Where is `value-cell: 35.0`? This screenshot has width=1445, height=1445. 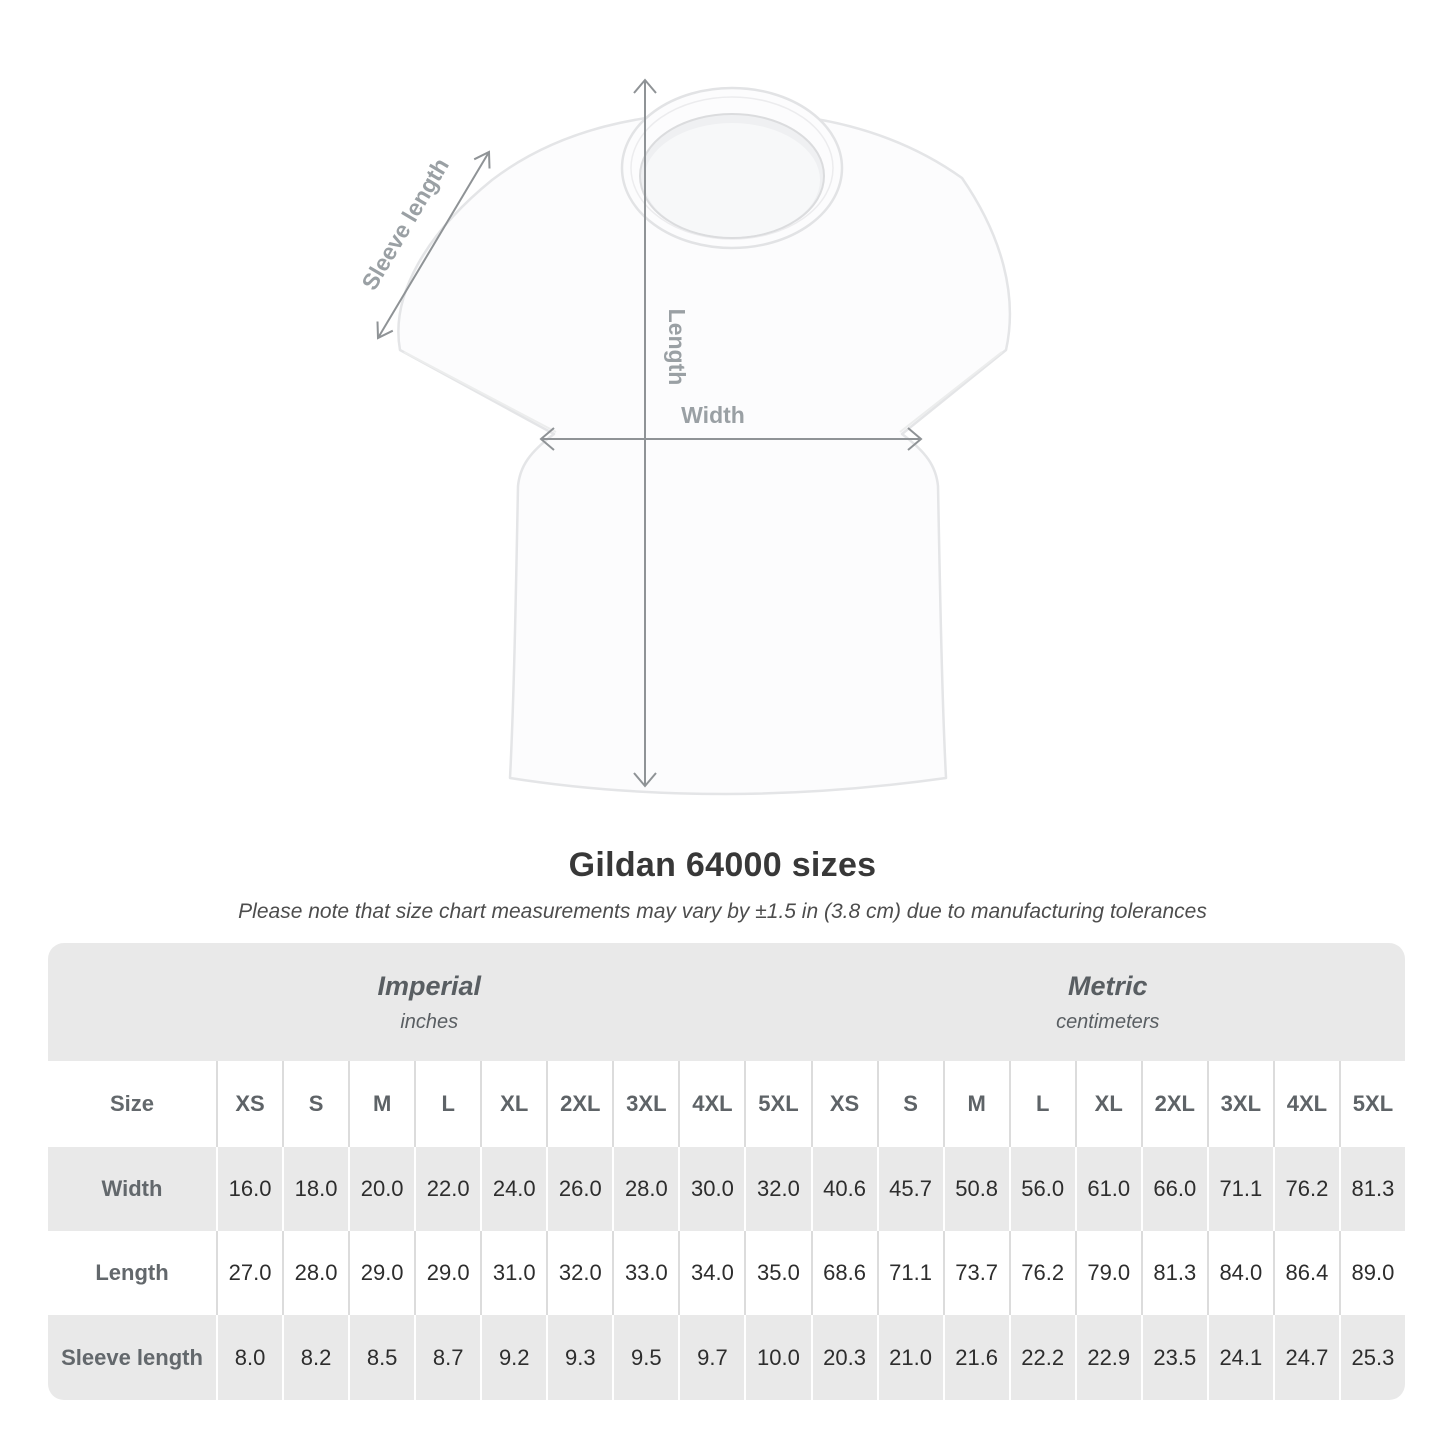
value-cell: 35.0 is located at coordinates (777, 1273).